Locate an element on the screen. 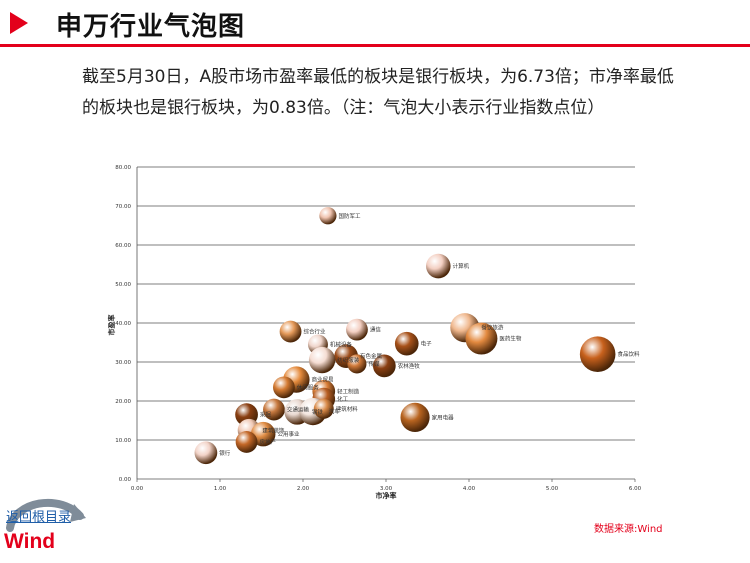 Image resolution: width=750 pixels, height=563 pixels. circular-arrow-icon is located at coordinates (46, 515).